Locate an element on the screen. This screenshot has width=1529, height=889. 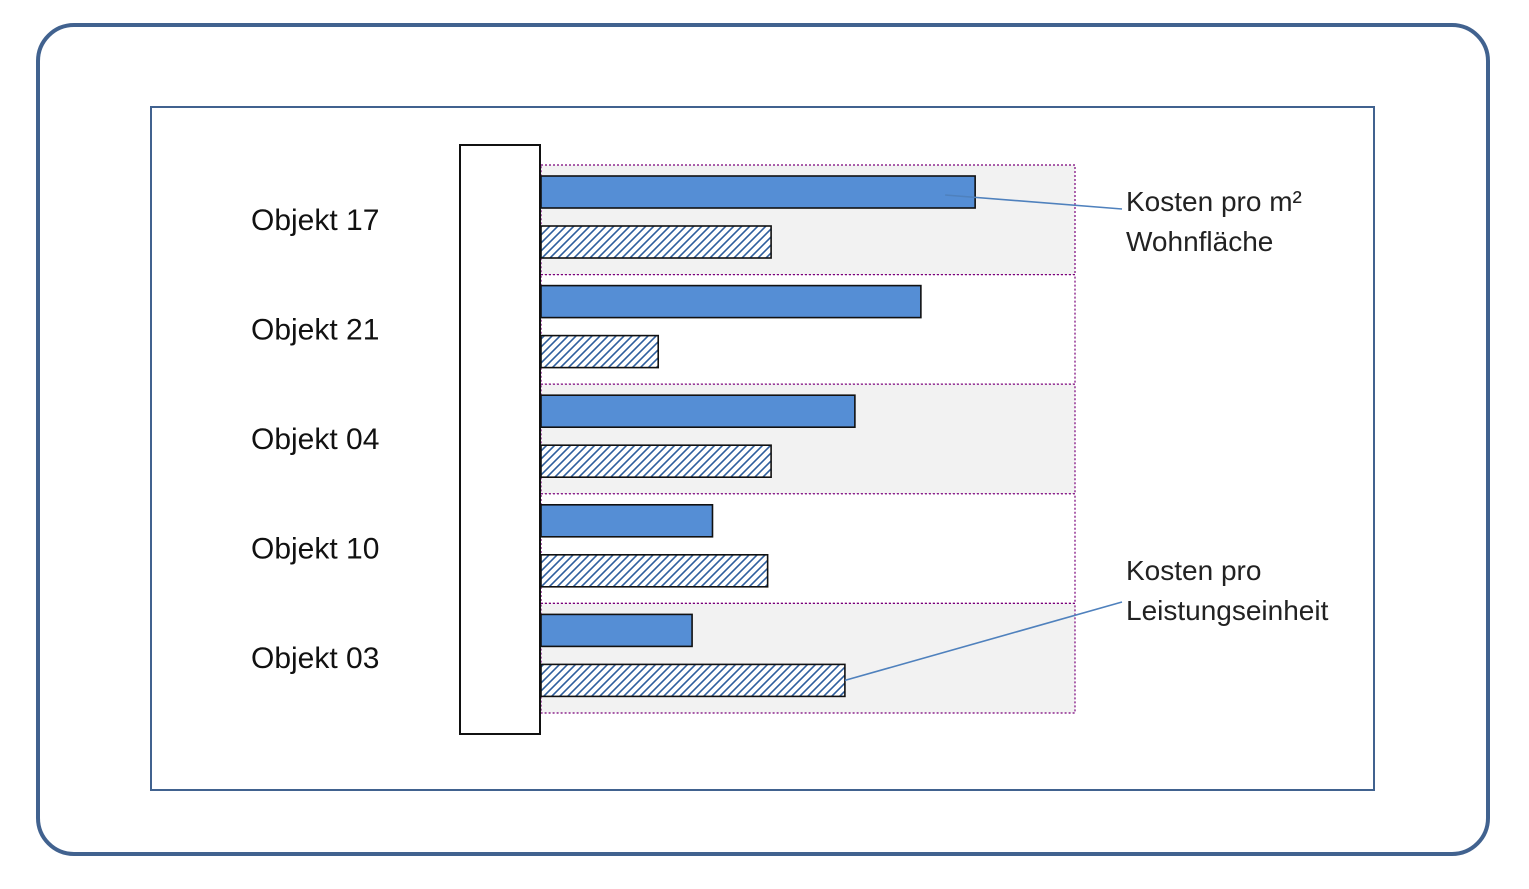
category-label: Objekt 10 is located at coordinates (315, 549).